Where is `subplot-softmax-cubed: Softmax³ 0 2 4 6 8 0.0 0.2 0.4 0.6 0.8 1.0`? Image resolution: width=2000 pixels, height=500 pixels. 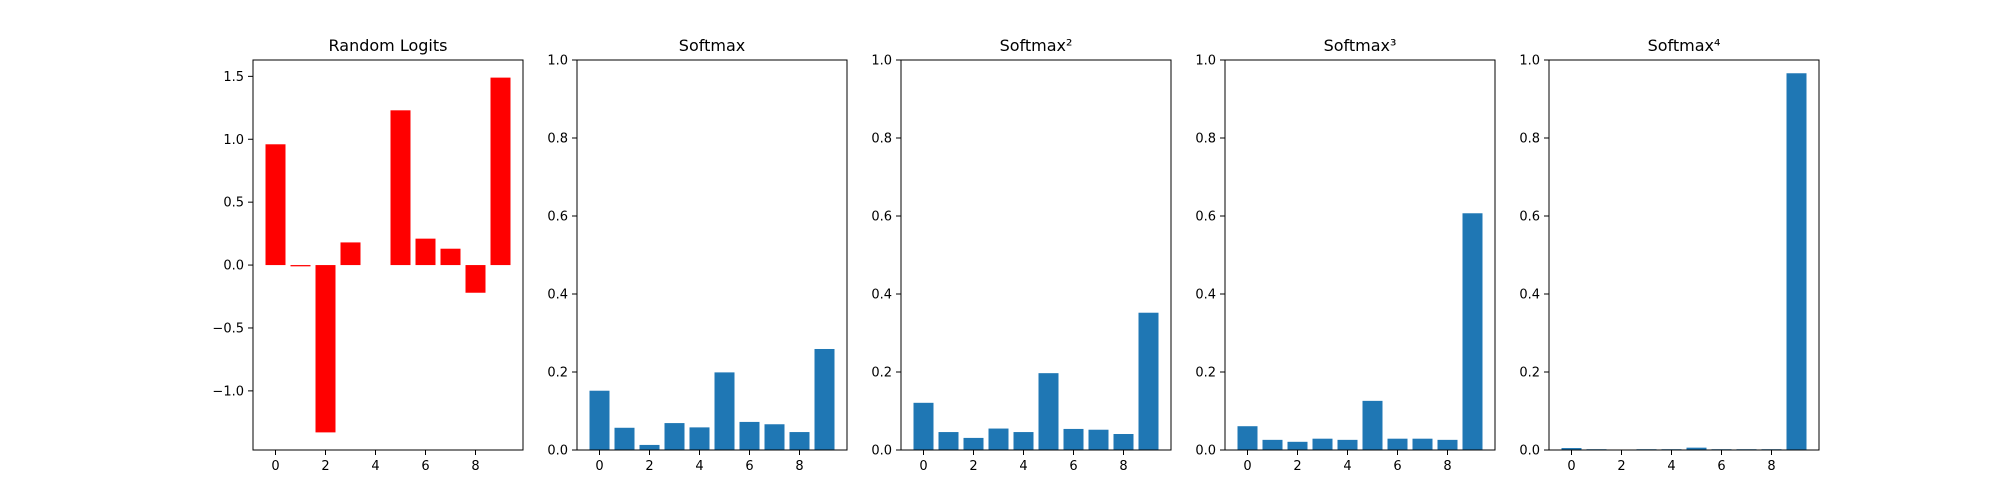 subplot-softmax-cubed: Softmax³ 0 2 4 6 8 0.0 0.2 0.4 0.6 0.8 1.0 is located at coordinates (1345, 255).